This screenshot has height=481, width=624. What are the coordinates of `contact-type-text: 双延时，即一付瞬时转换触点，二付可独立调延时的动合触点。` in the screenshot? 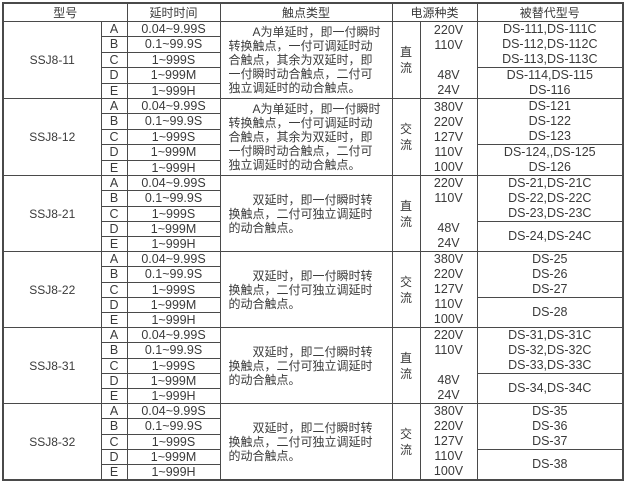 It's located at (300, 289).